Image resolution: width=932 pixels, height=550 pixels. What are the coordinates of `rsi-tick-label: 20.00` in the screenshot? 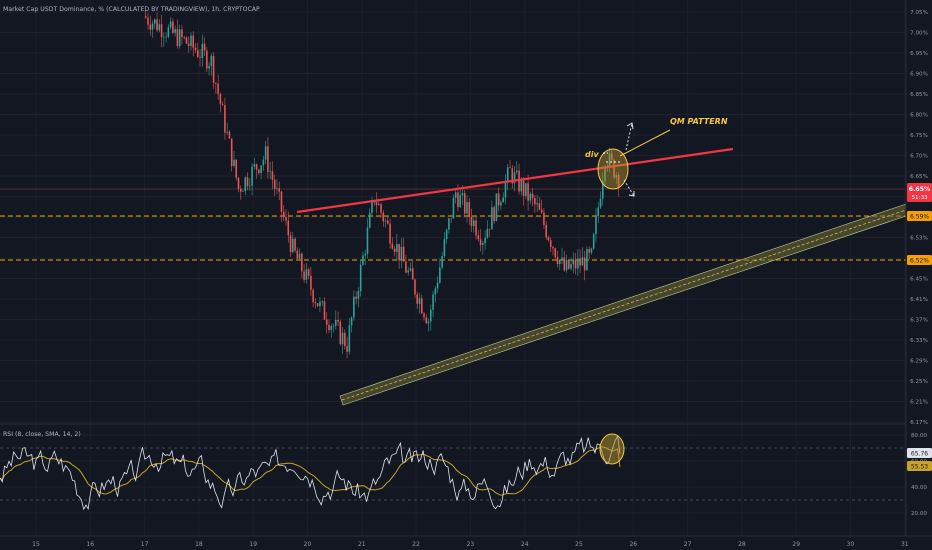 It's located at (919, 514).